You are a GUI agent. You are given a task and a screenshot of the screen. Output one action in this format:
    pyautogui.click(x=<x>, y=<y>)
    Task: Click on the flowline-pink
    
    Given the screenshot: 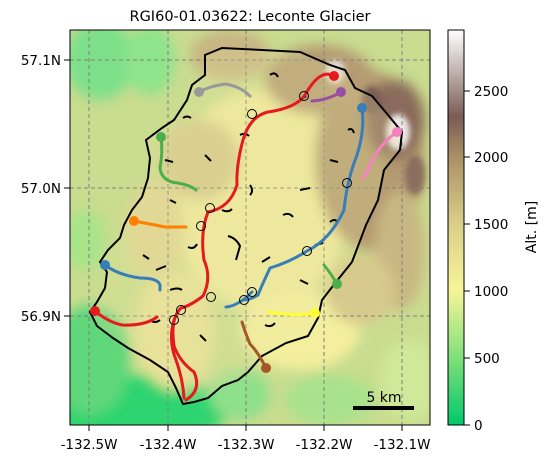 What is the action you would take?
    pyautogui.click(x=380, y=155)
    